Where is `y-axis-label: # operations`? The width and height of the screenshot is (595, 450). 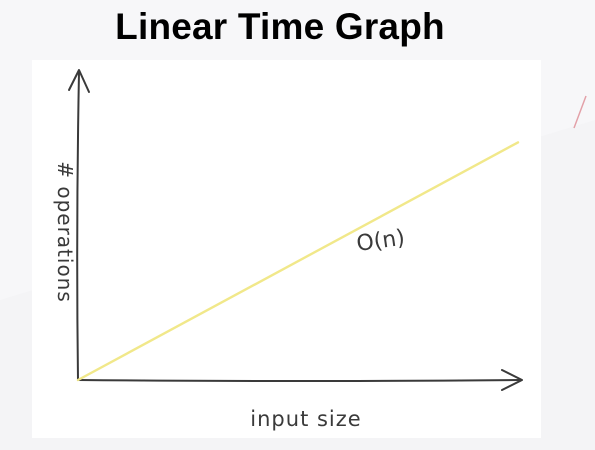
y-axis-label: # operations is located at coordinates (65, 232).